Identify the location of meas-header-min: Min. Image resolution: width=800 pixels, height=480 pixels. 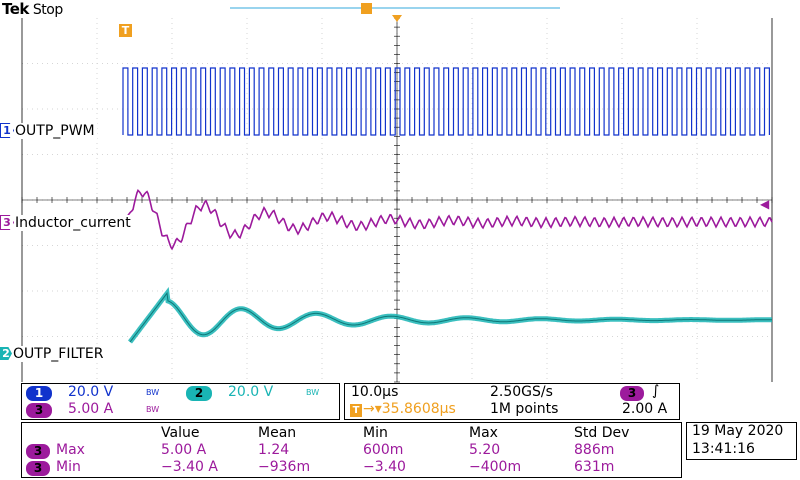
(375, 433).